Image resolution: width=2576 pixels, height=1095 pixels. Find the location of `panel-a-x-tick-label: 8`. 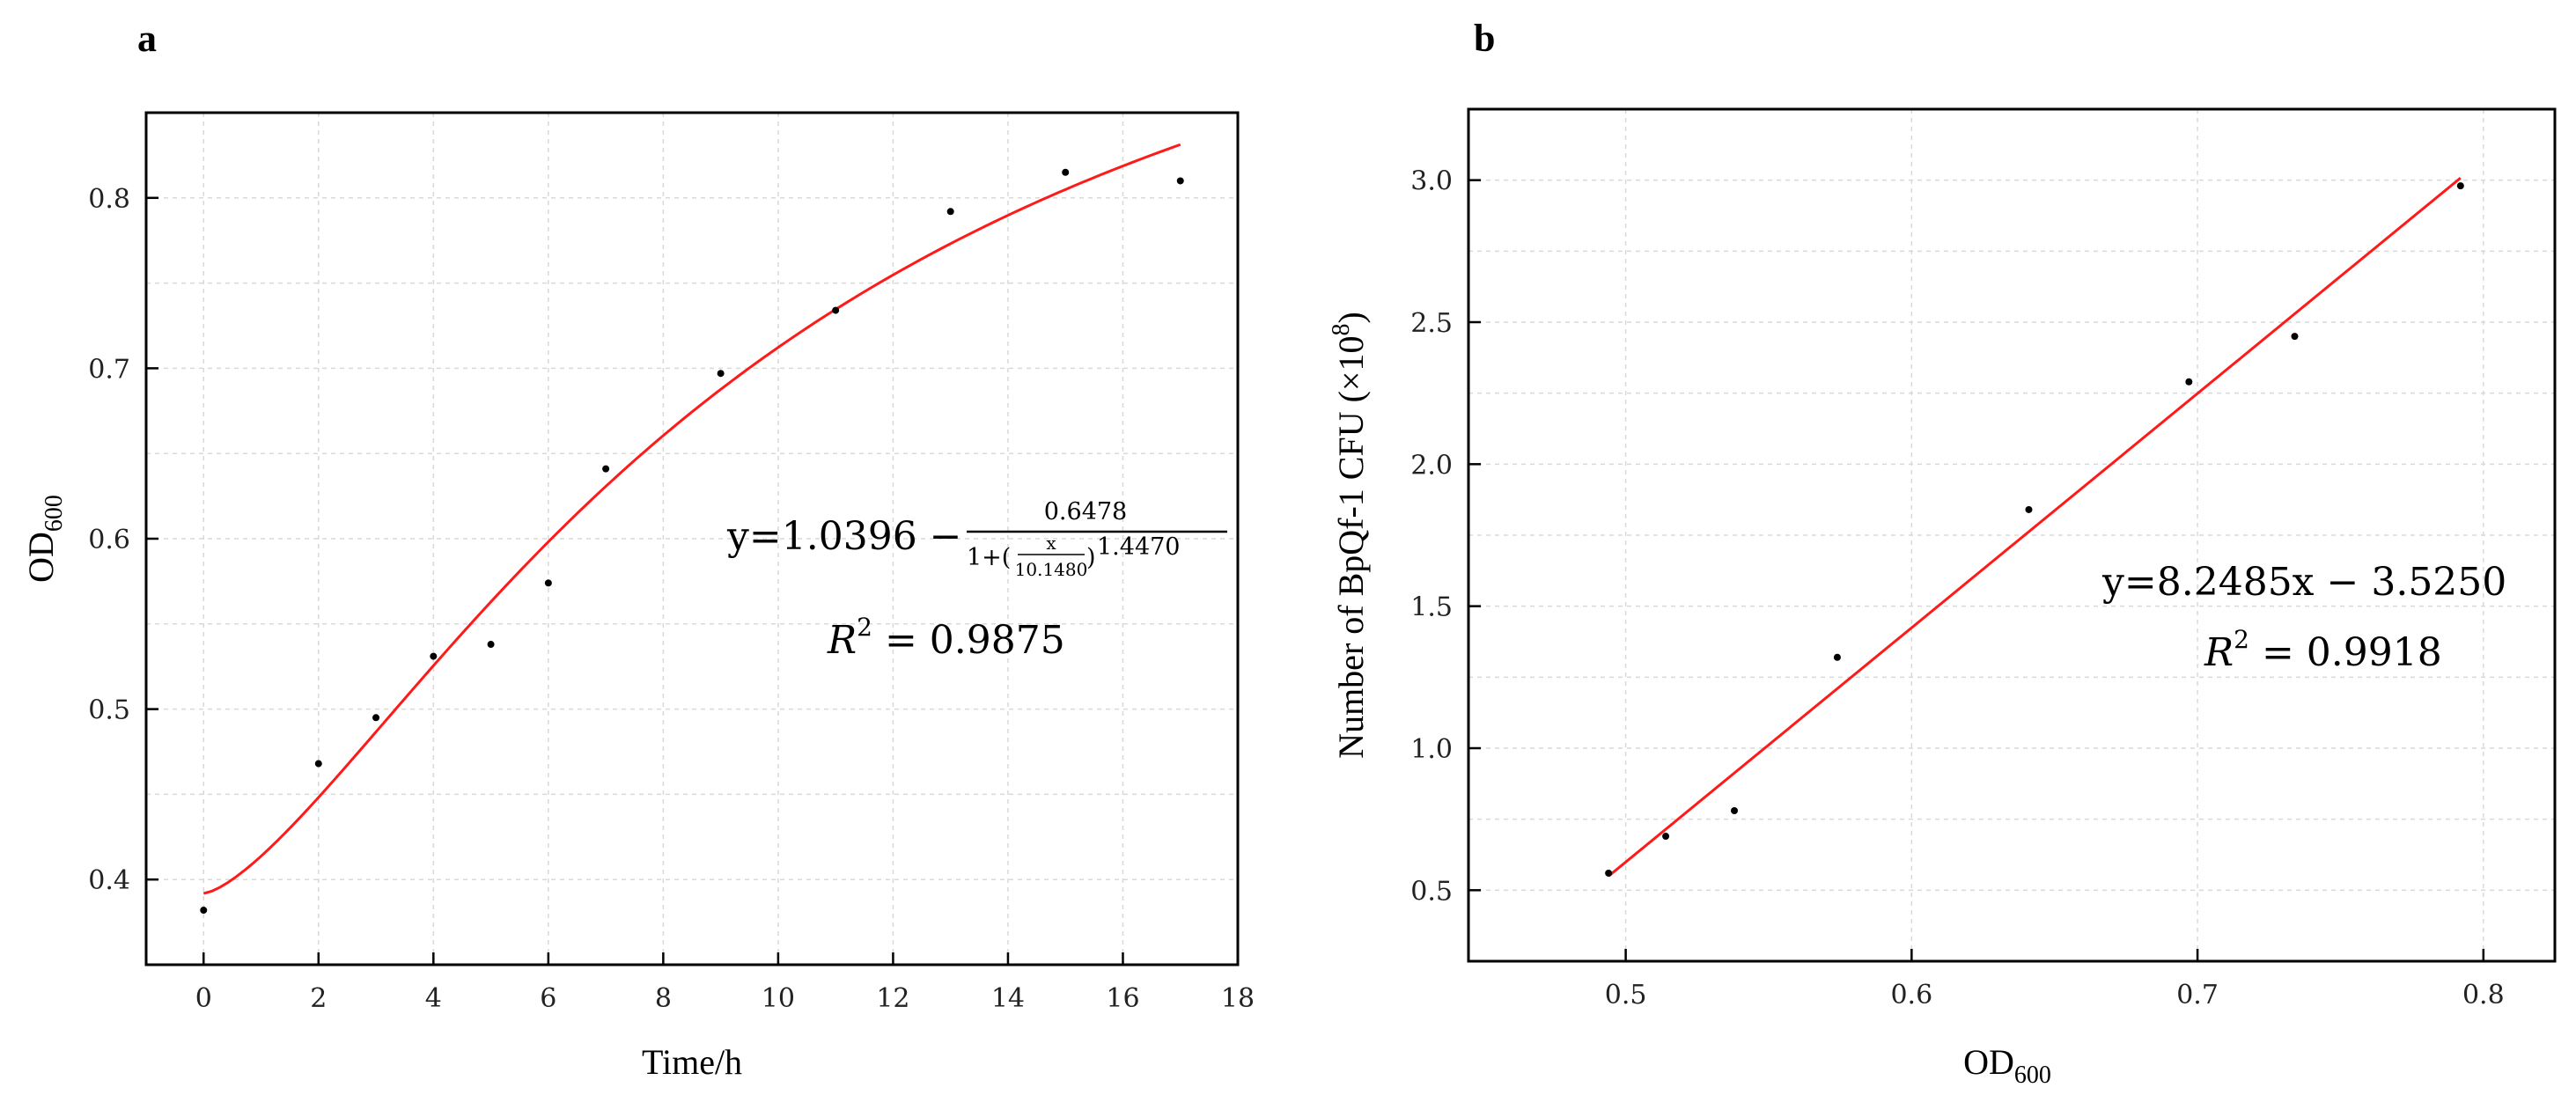

panel-a-x-tick-label: 8 is located at coordinates (663, 999).